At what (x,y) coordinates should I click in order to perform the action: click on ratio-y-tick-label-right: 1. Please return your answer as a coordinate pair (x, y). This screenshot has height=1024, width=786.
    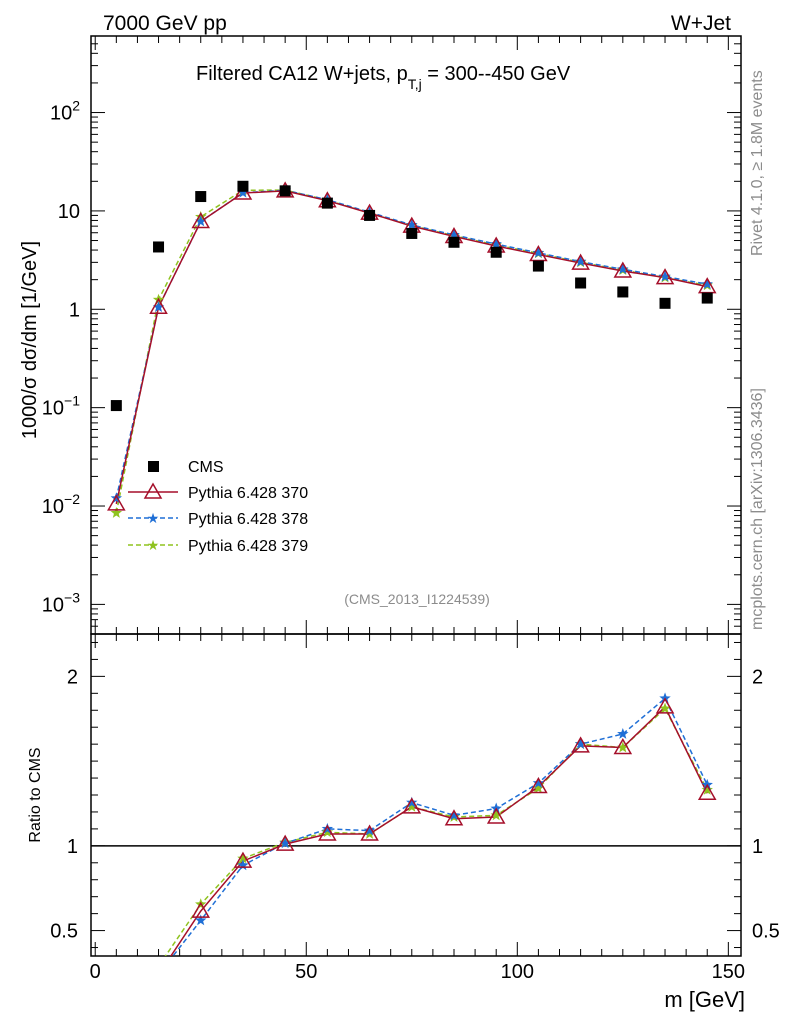
    Looking at the image, I should click on (757, 847).